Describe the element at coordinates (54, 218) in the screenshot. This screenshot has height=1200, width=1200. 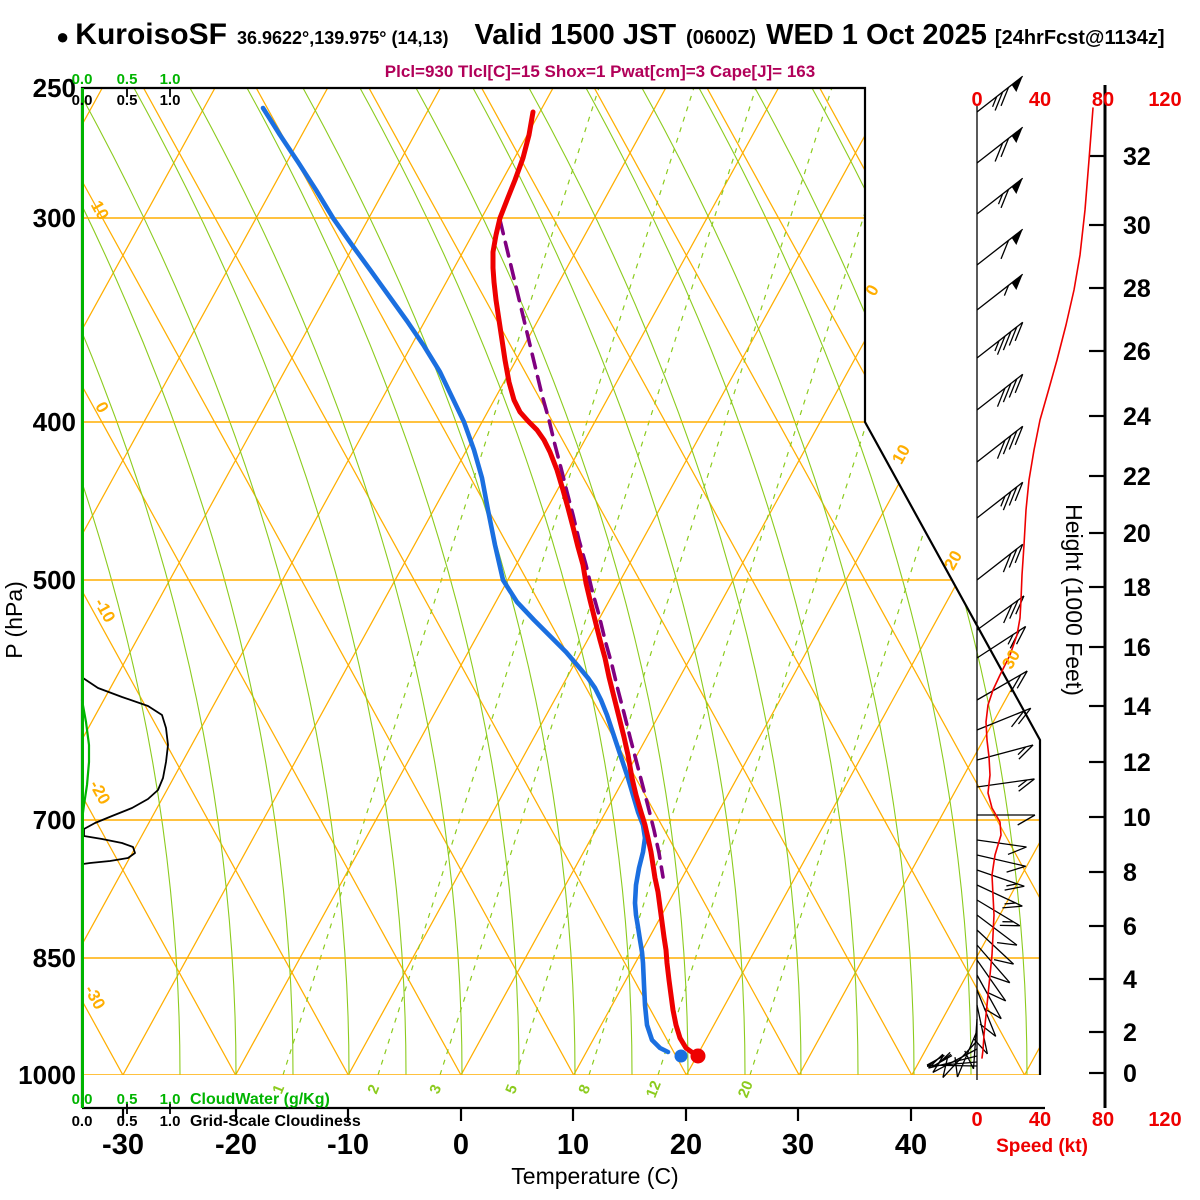
I see `pressure-tick-label: 300` at that location.